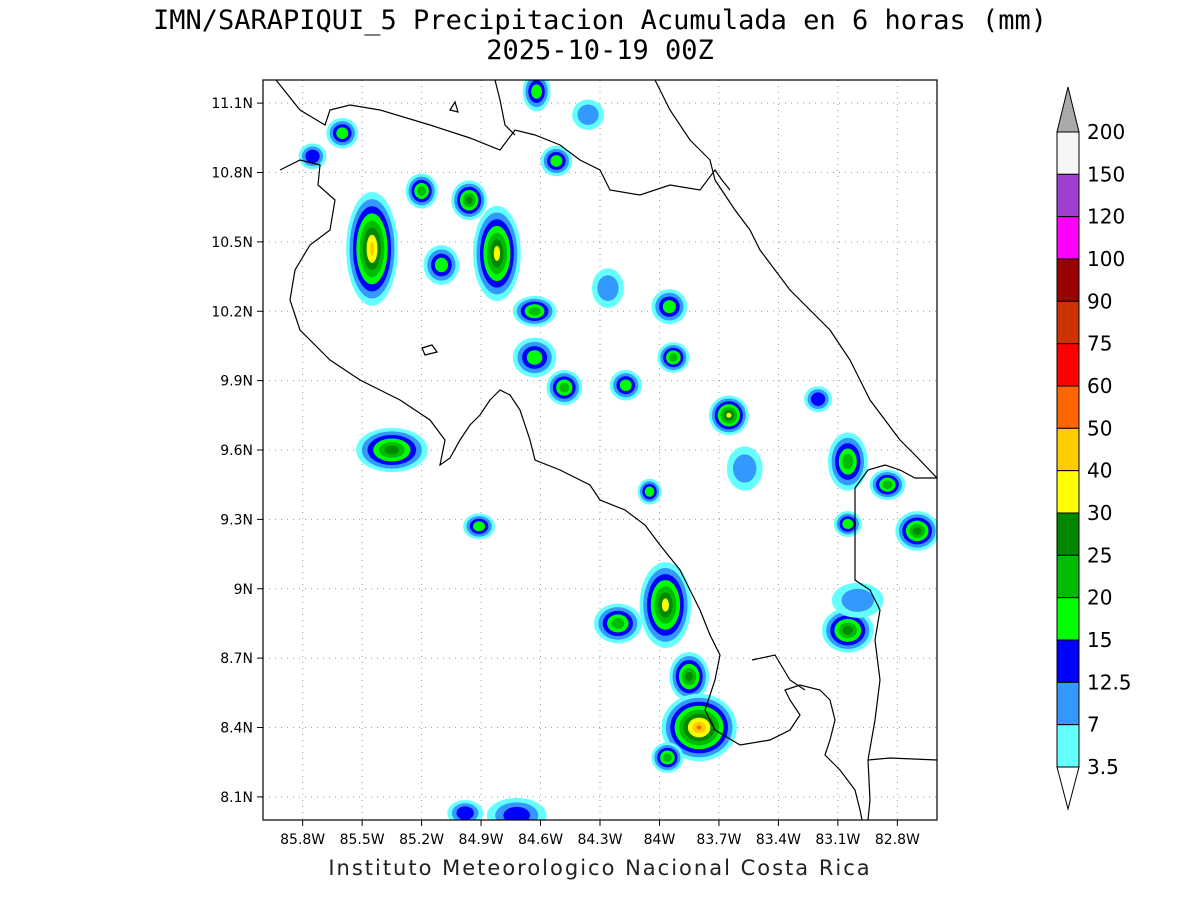 The width and height of the screenshot is (1200, 900). What do you see at coordinates (236, 798) in the screenshot?
I see `lat-tick-label: 8.1N` at bounding box center [236, 798].